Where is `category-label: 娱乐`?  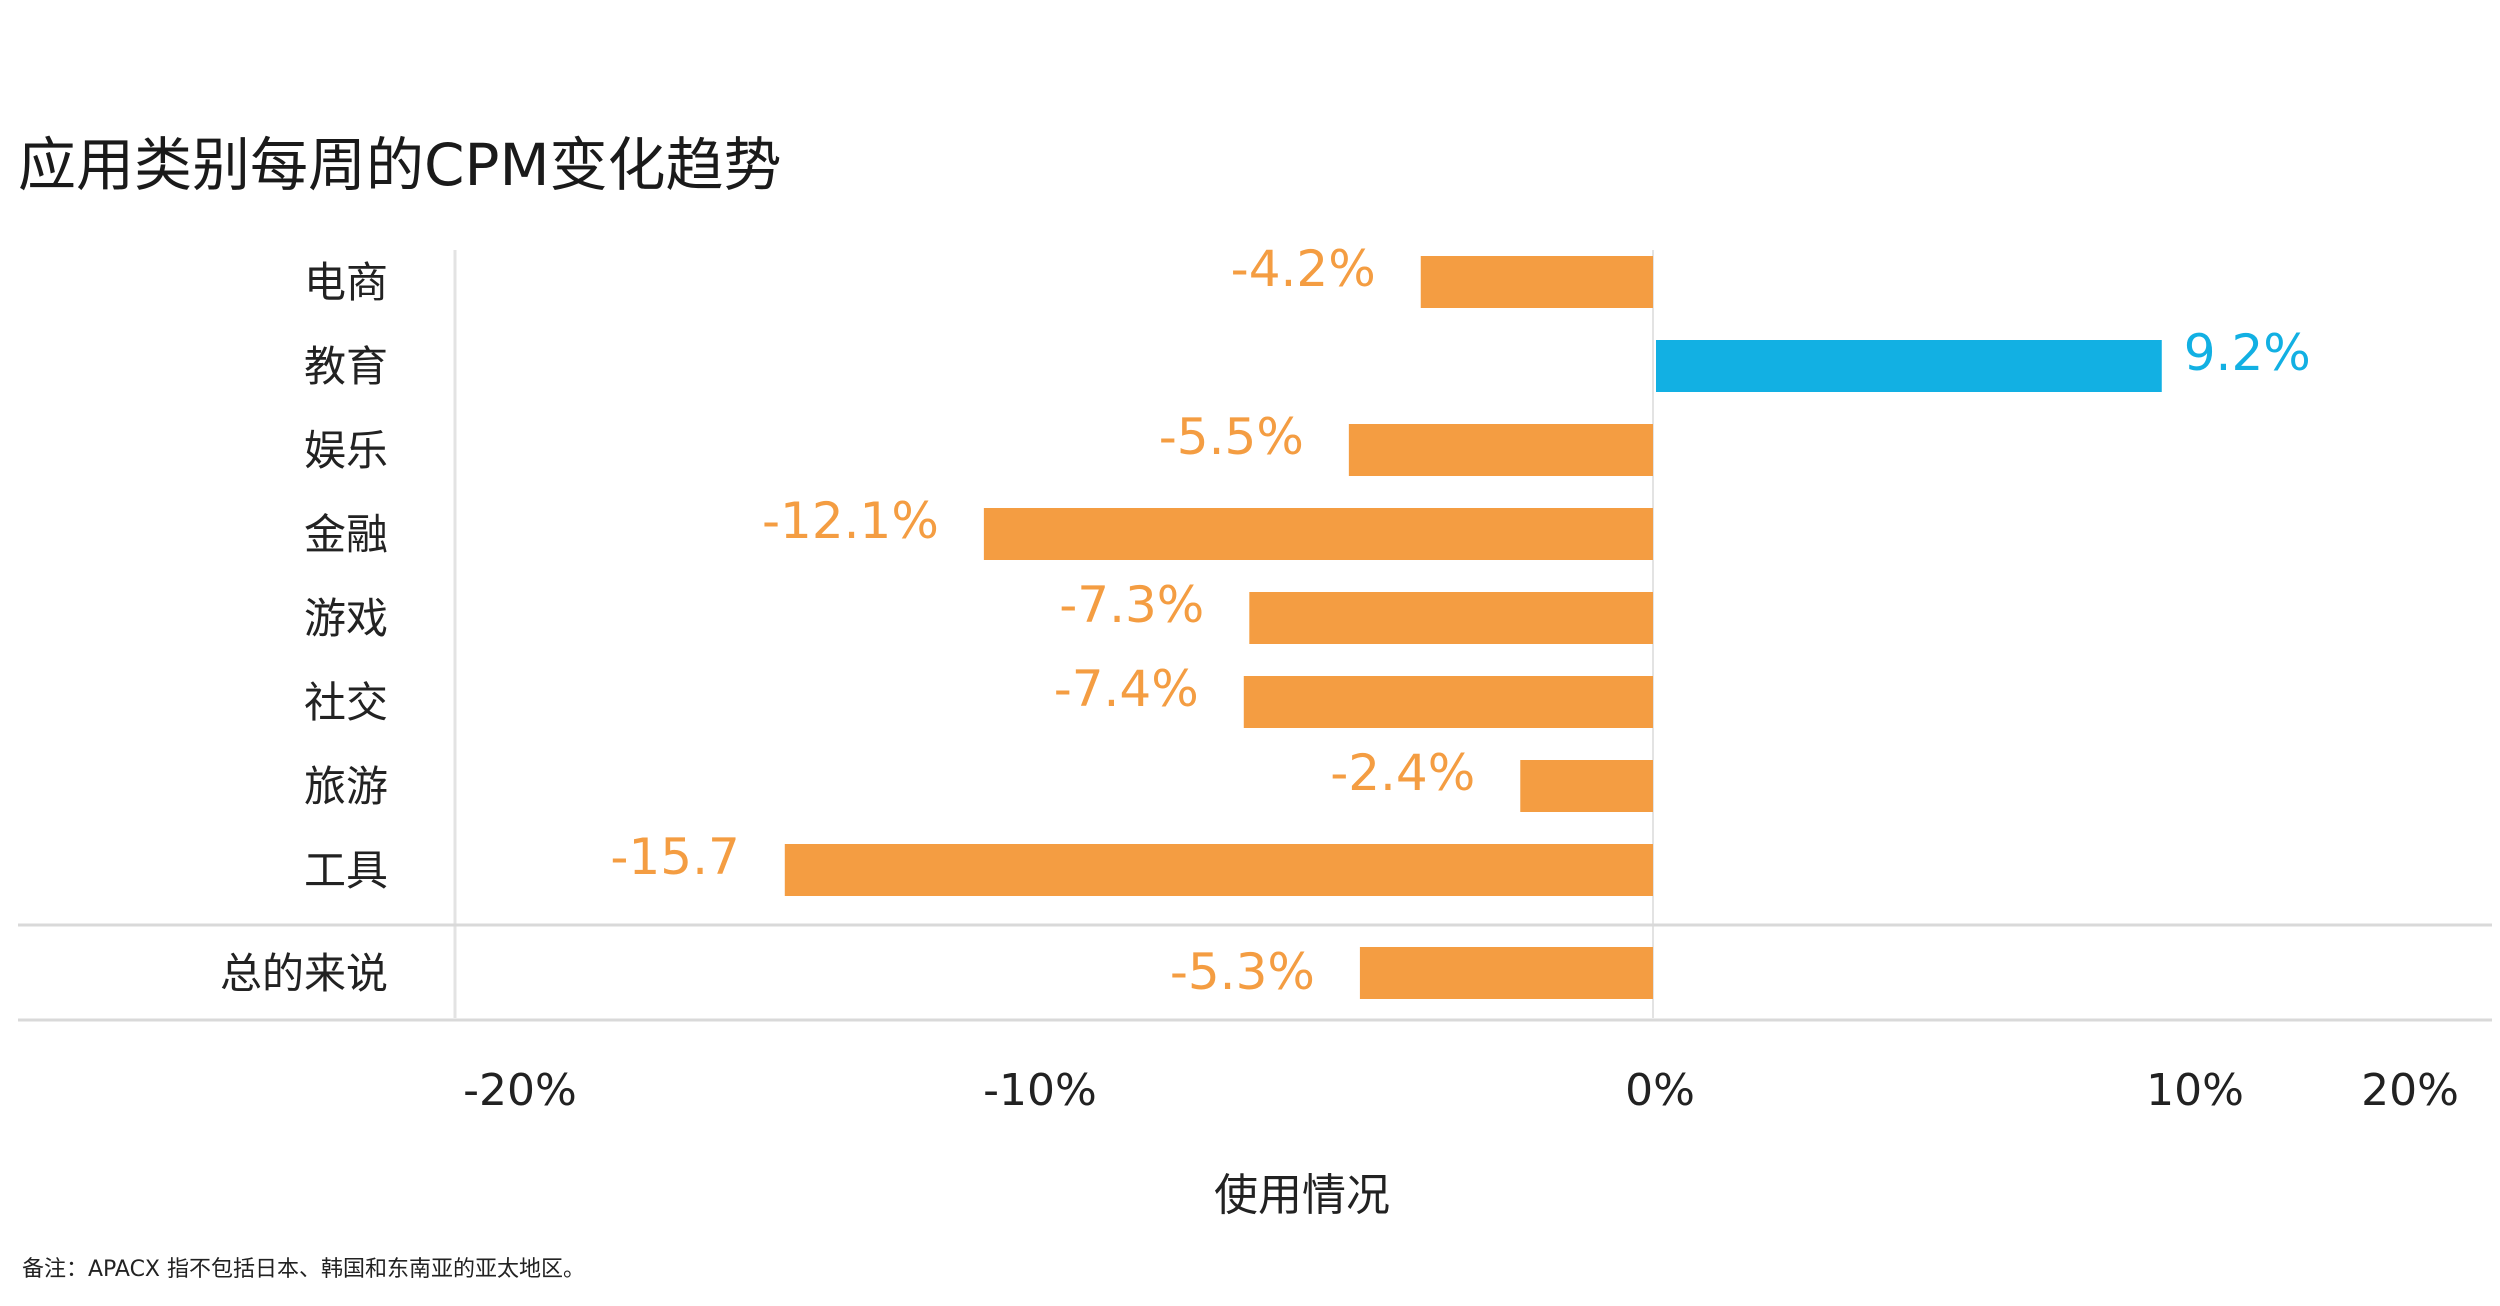 category-label: 娱乐 is located at coordinates (346, 450).